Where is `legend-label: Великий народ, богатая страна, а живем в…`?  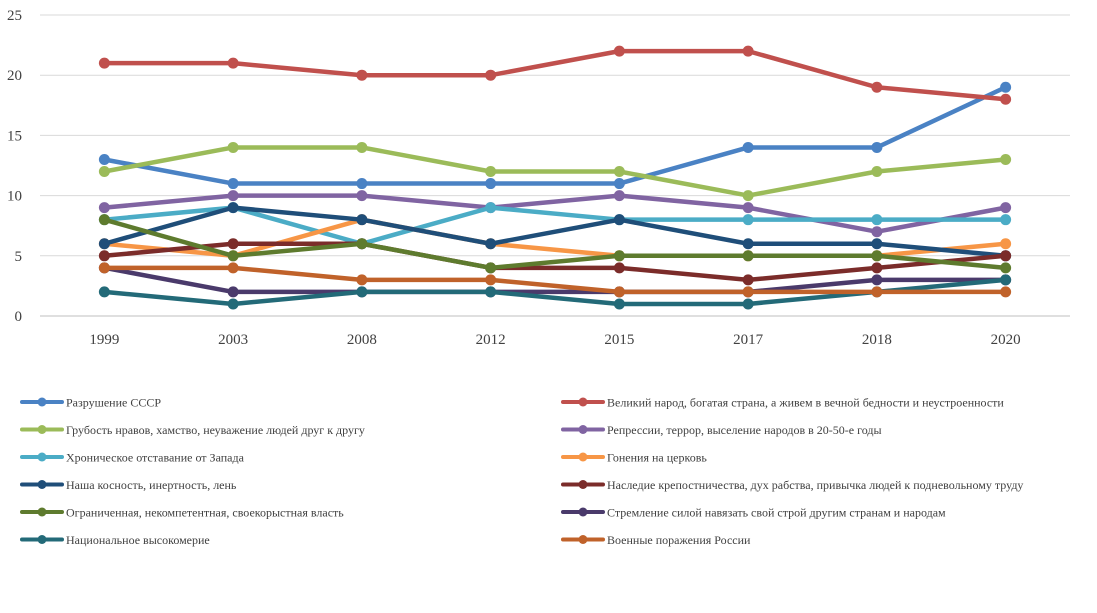
legend-label: Великий народ, богатая страна, а живем в… is located at coordinates (805, 403).